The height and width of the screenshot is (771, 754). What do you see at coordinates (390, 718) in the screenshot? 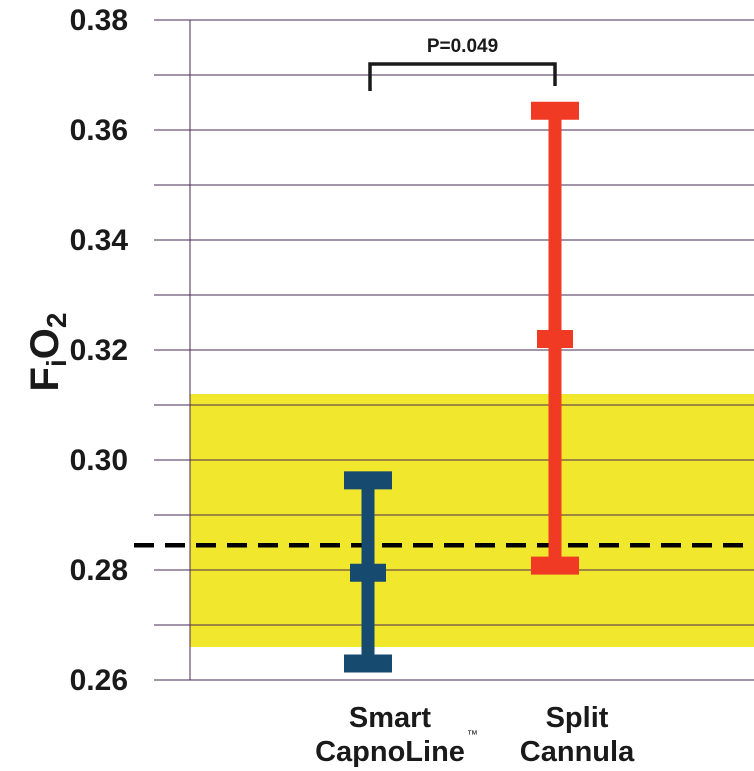
I see `category-label-line1: Smart` at bounding box center [390, 718].